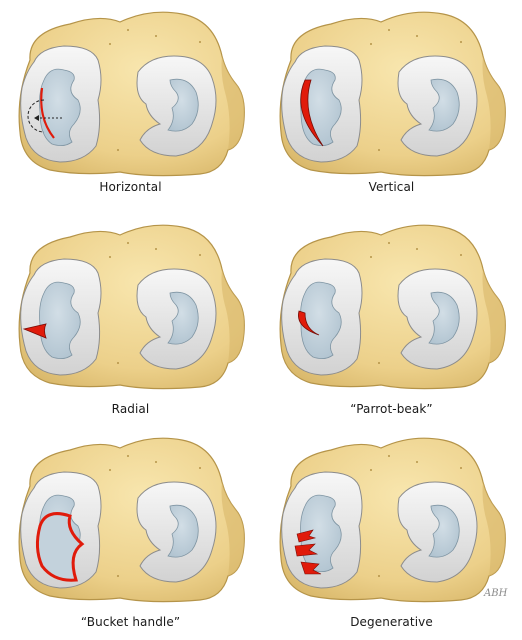 This screenshot has height=640, width=522. Describe the element at coordinates (130, 622) in the screenshot. I see `caption-bucket-handle: “Bucket handle”` at that location.